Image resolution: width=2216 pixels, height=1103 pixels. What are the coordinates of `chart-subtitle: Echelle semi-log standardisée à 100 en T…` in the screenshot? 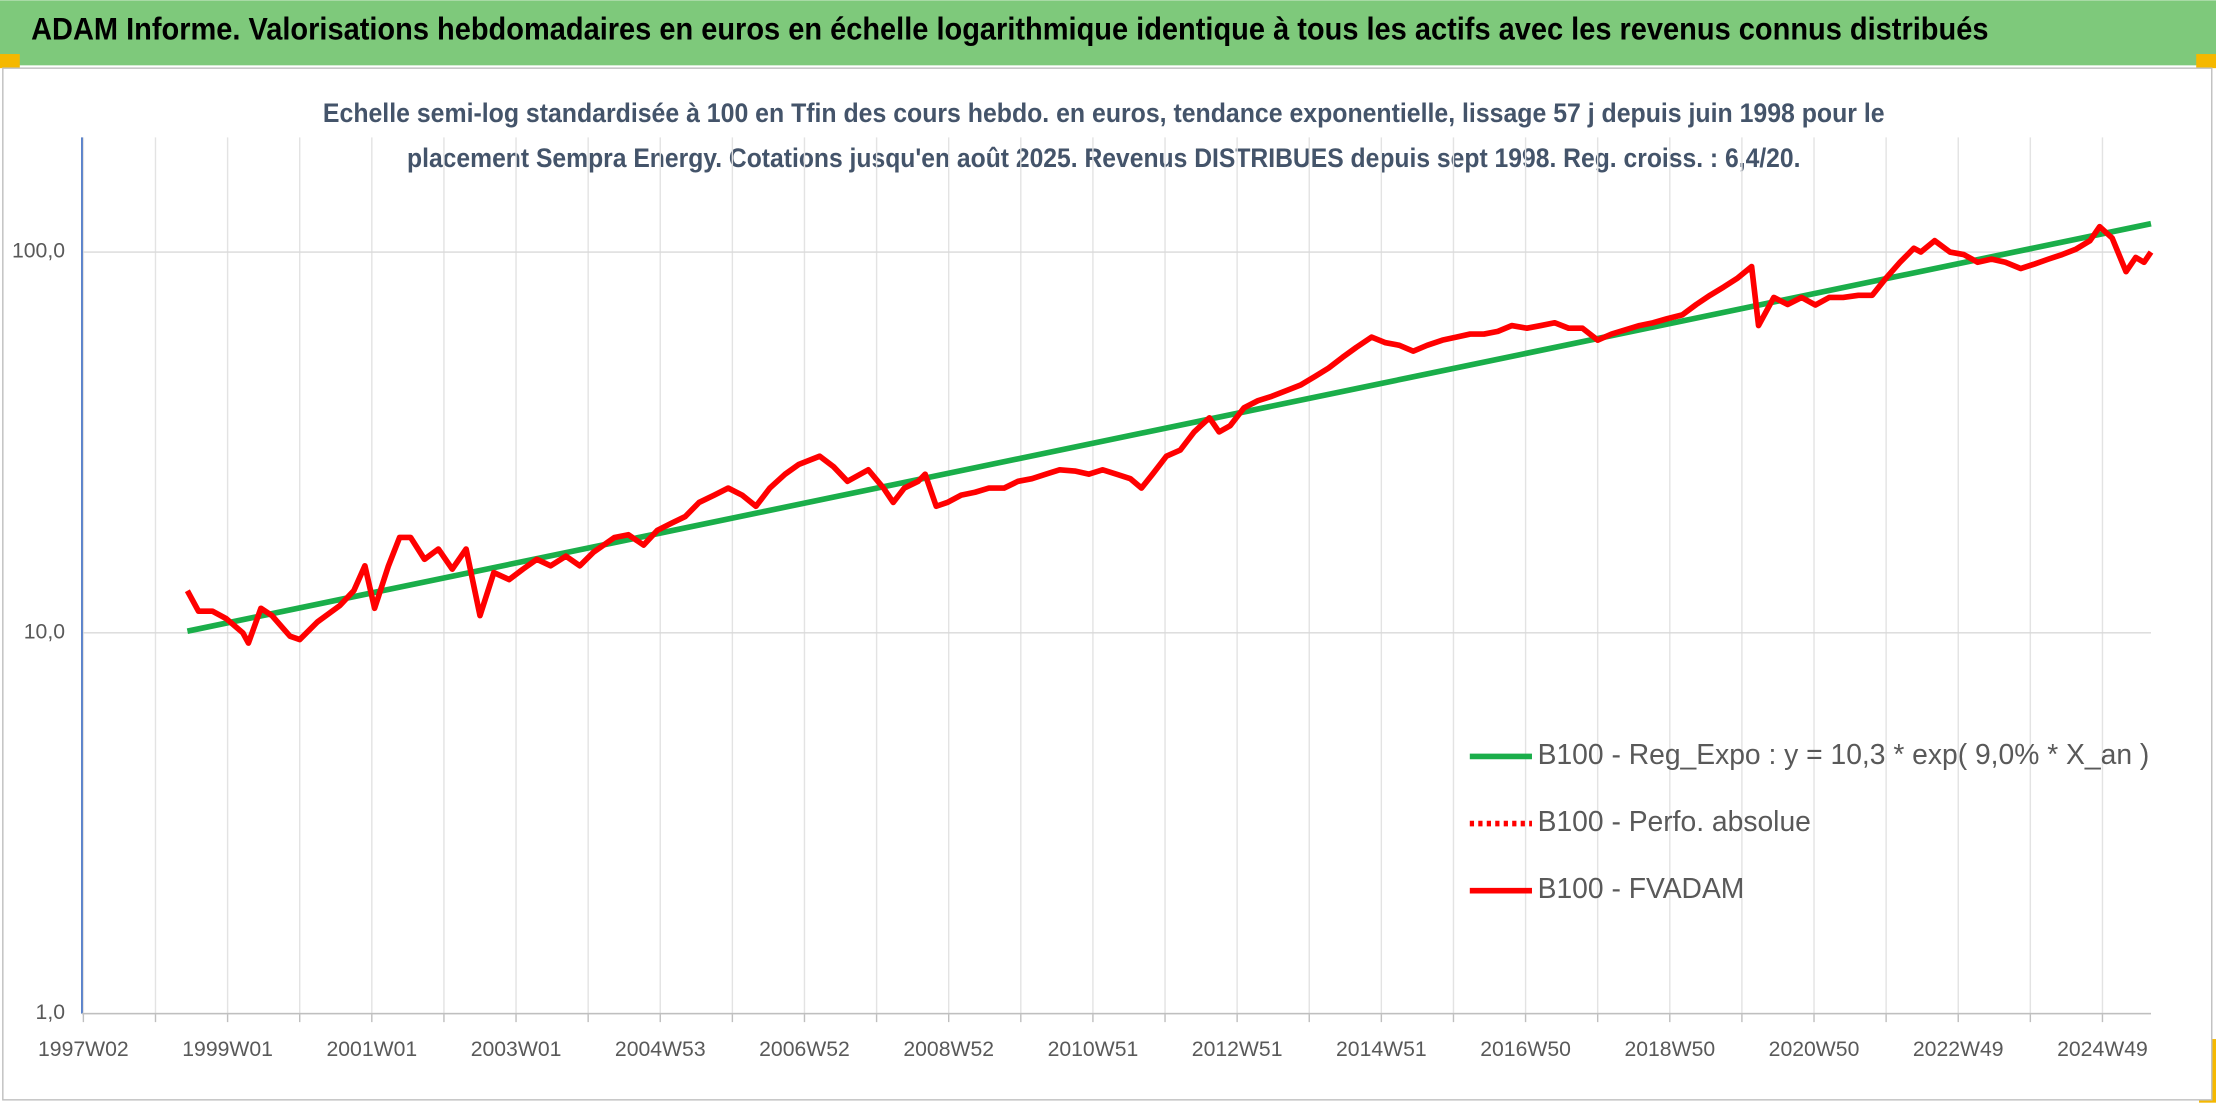 It's located at (1104, 113).